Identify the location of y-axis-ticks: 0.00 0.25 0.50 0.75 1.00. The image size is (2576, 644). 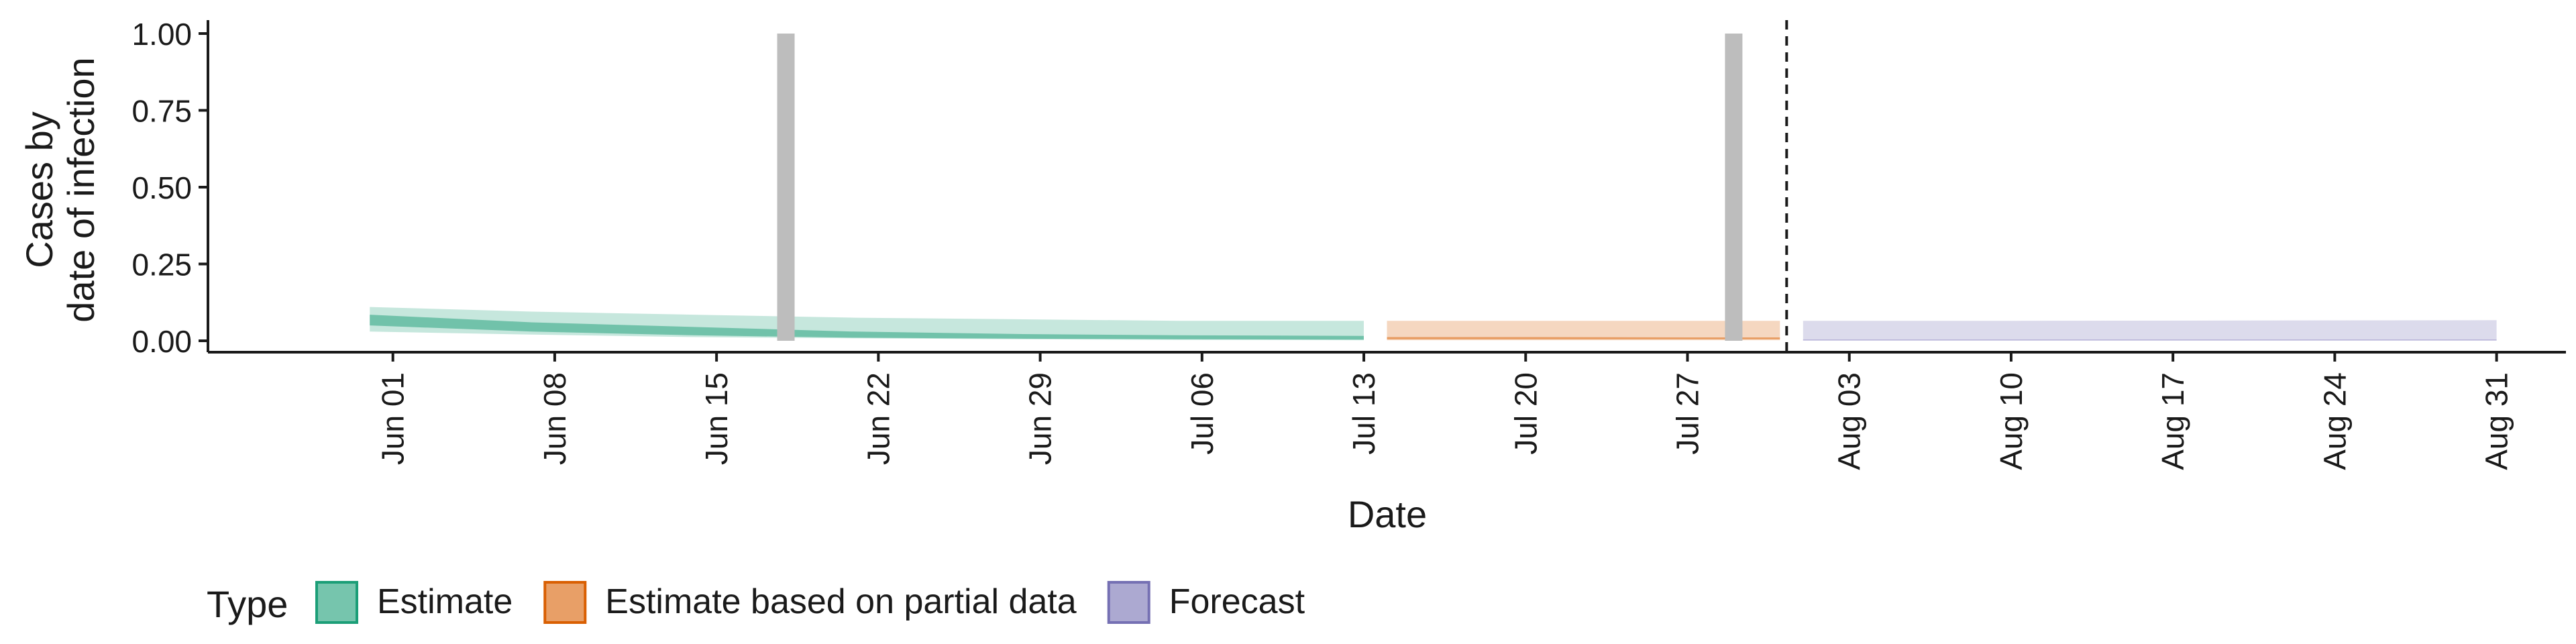
(169, 188).